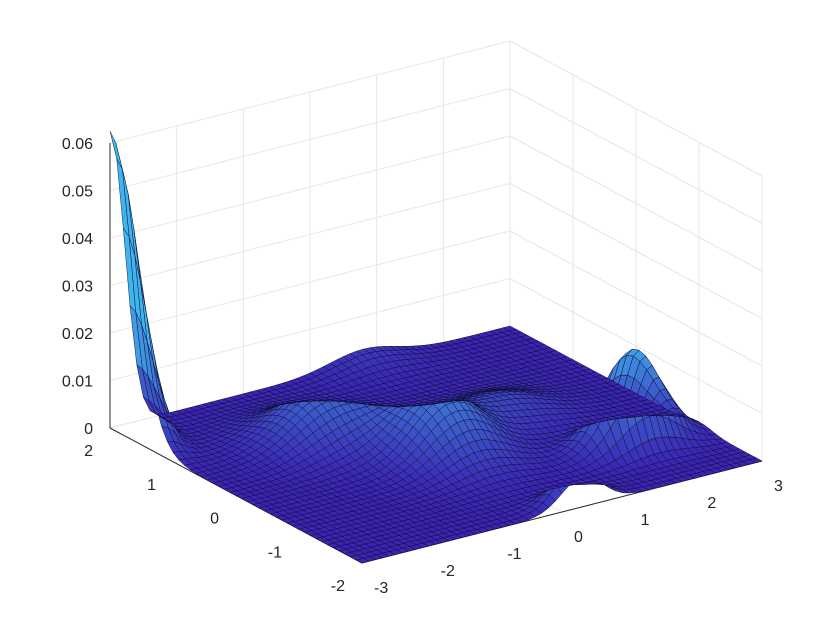  What do you see at coordinates (338, 586) in the screenshot?
I see `y-tick-label: -2` at bounding box center [338, 586].